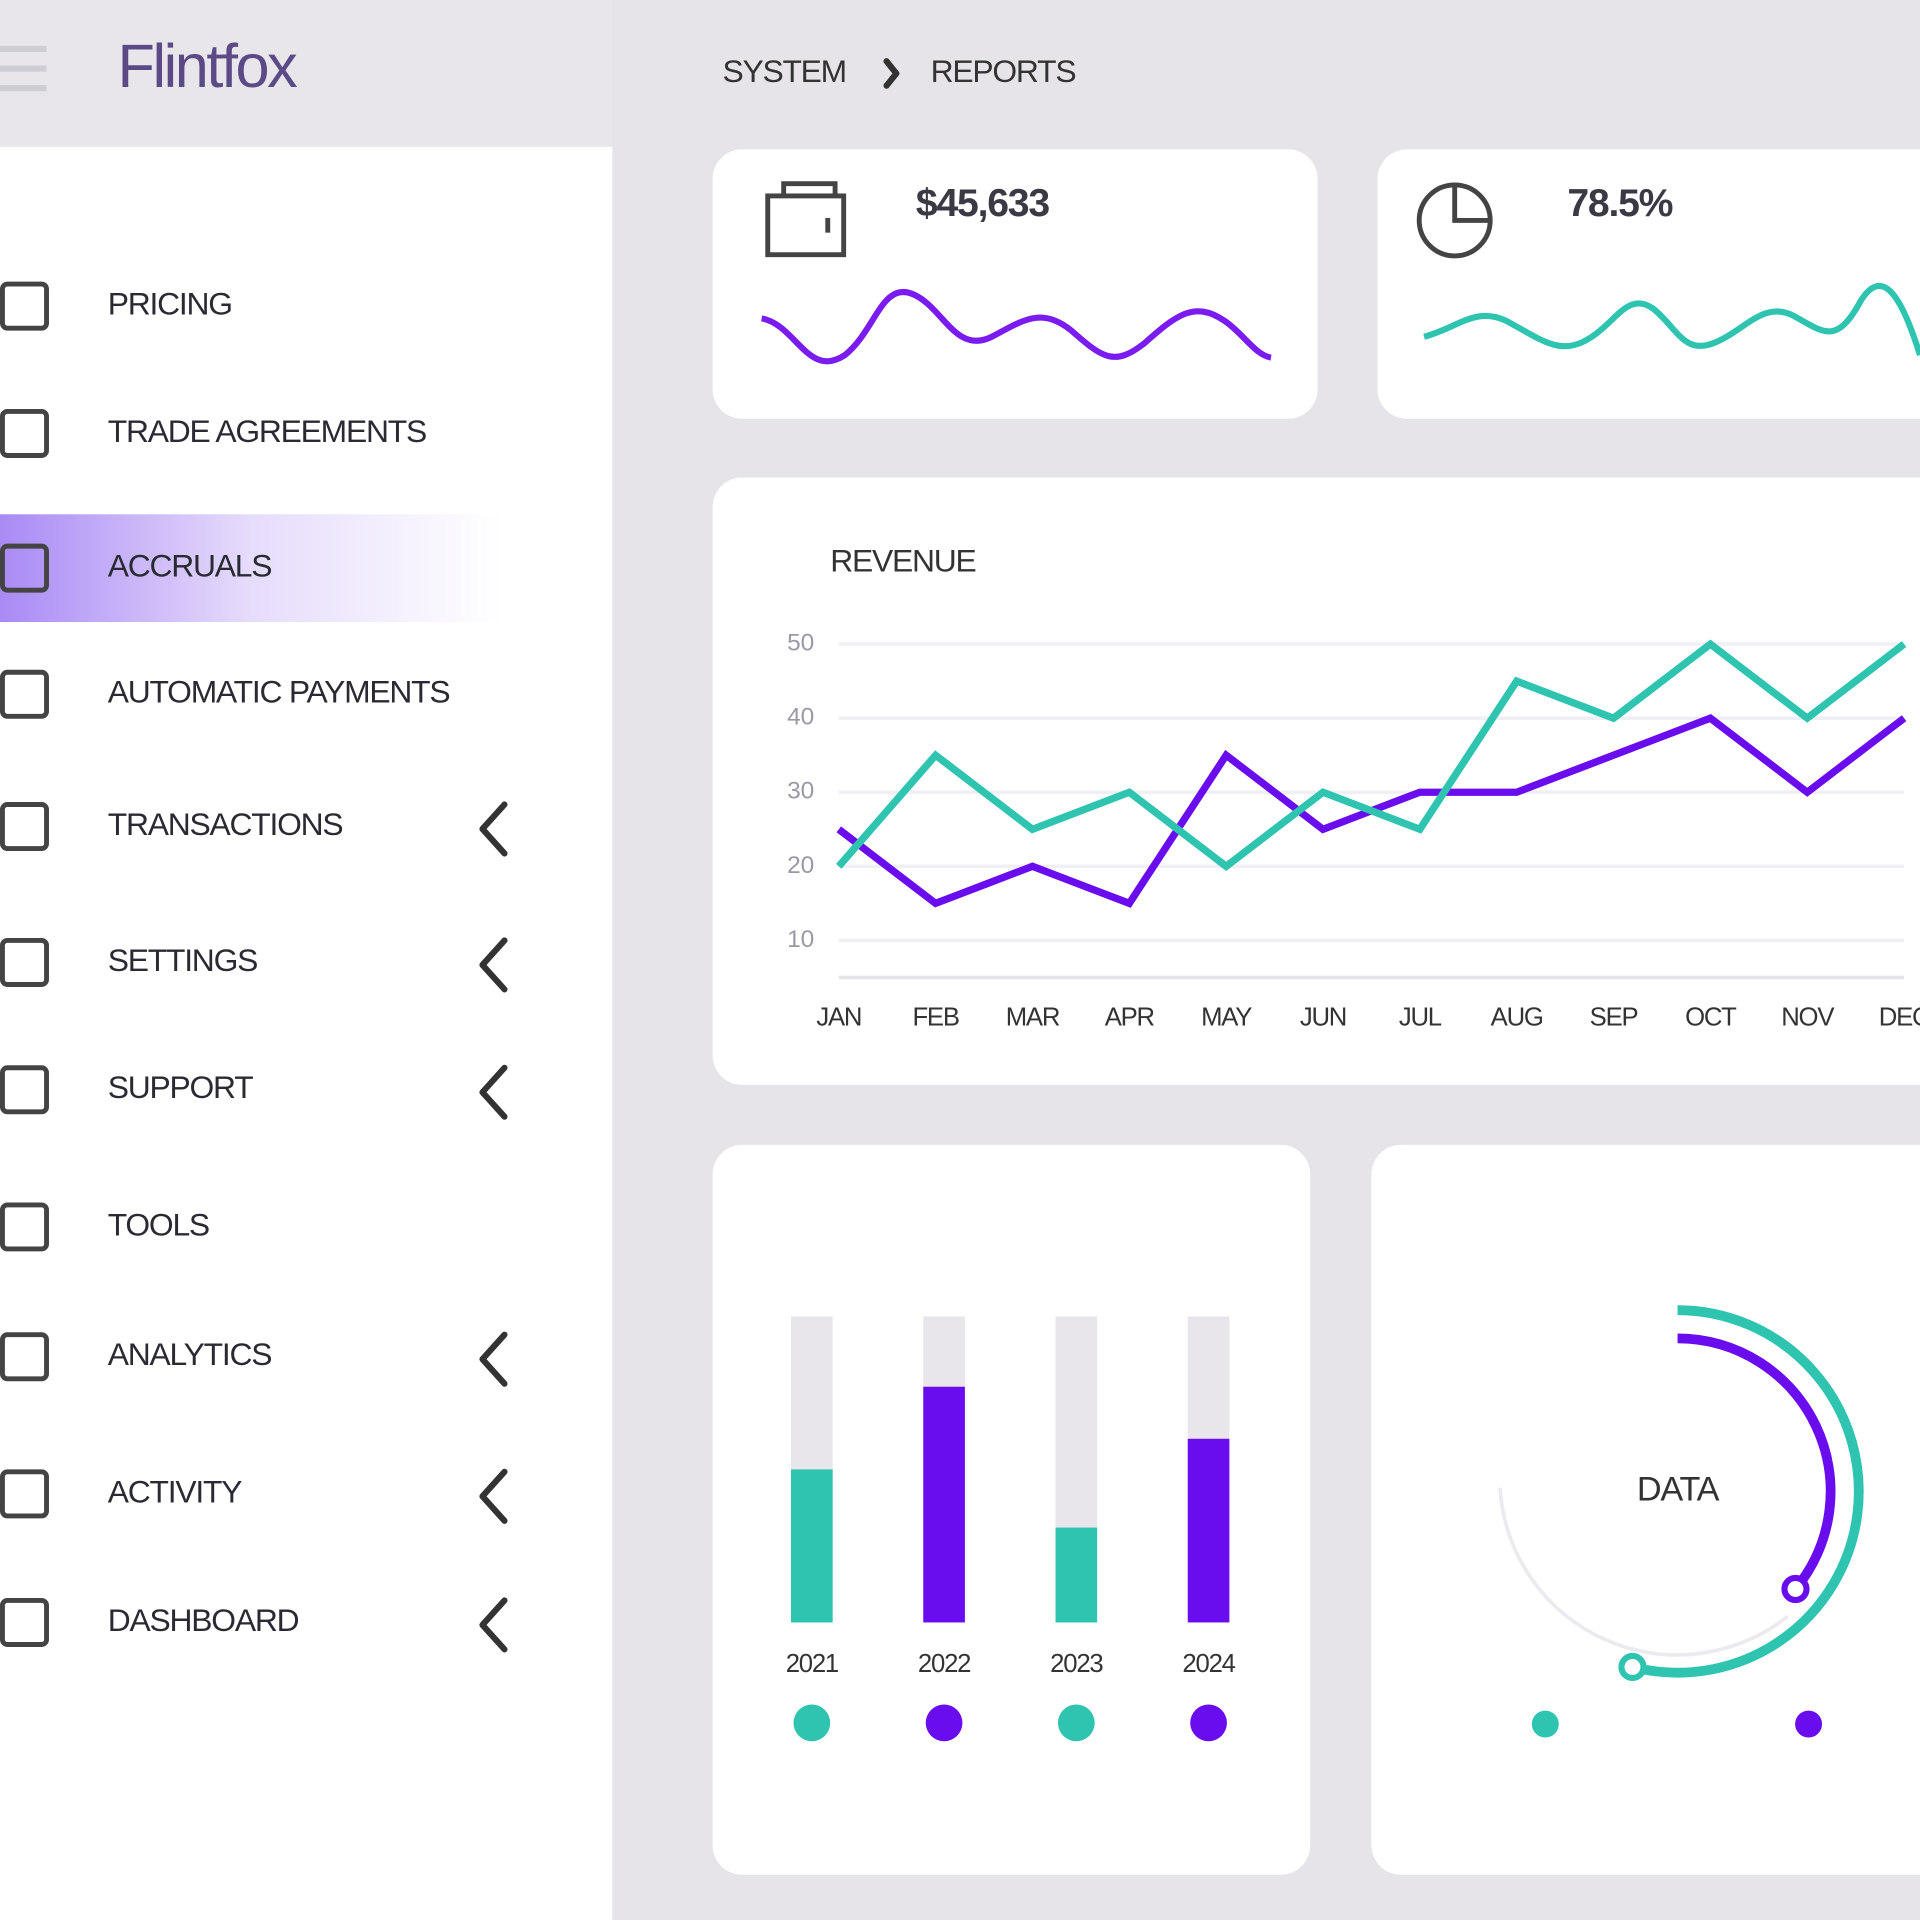  I want to click on radial-center-label: DATA, so click(1678, 1489).